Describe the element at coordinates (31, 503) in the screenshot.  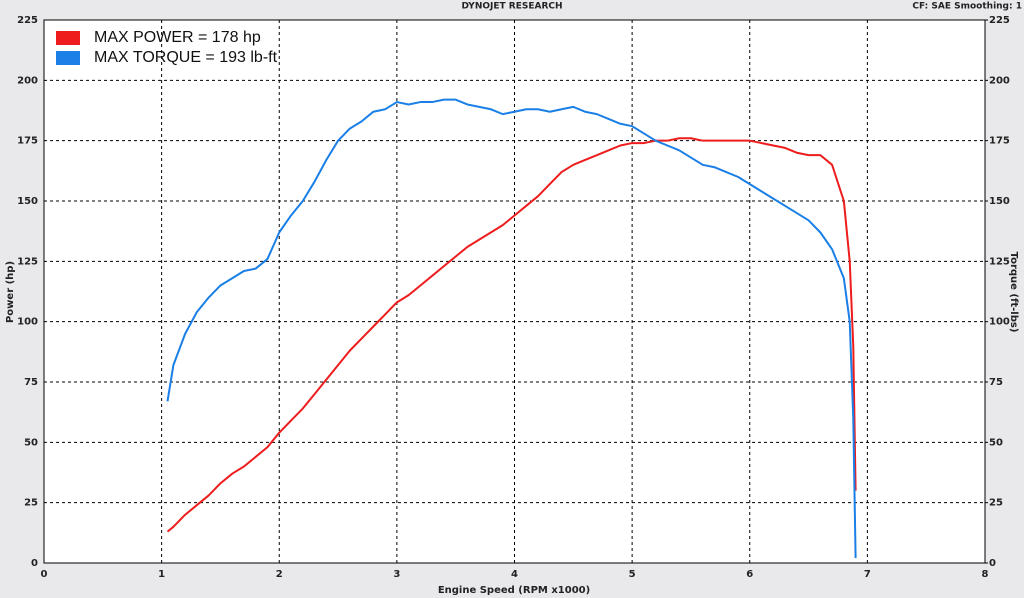
I see `y-tick-label: 25` at that location.